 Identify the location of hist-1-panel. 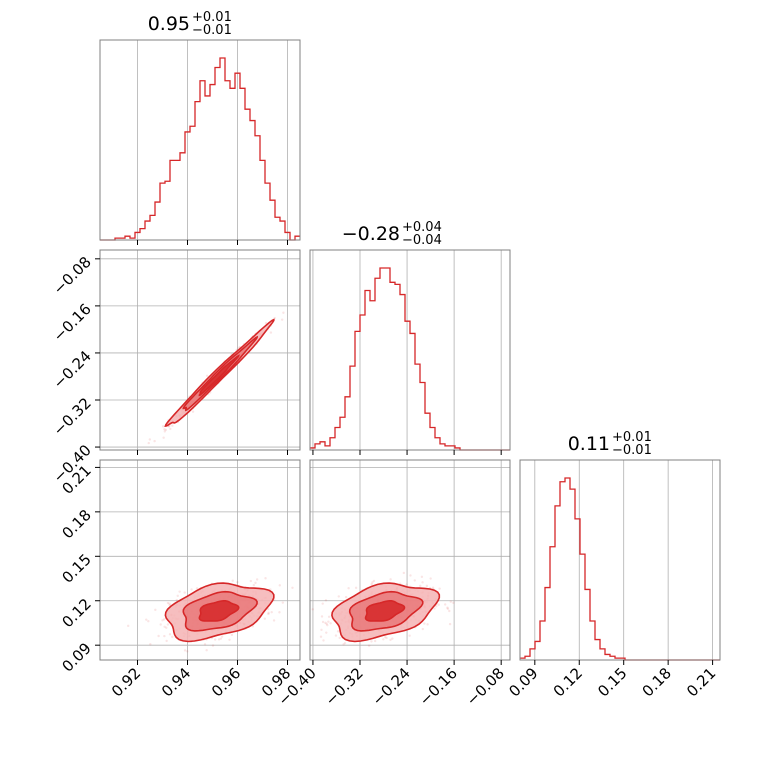
(407, 350).